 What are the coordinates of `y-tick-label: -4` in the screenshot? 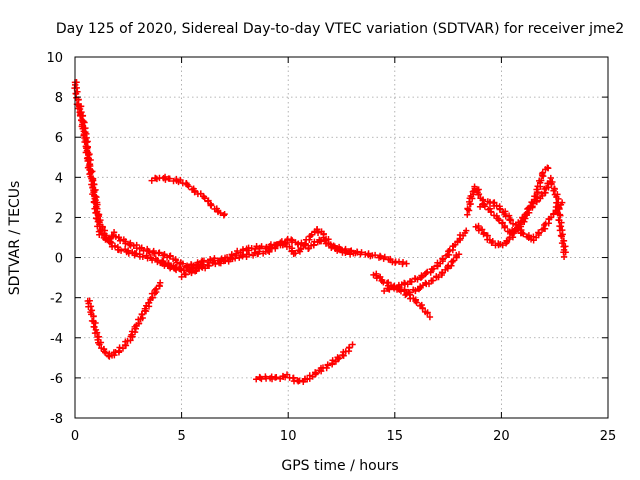 It's located at (56, 339).